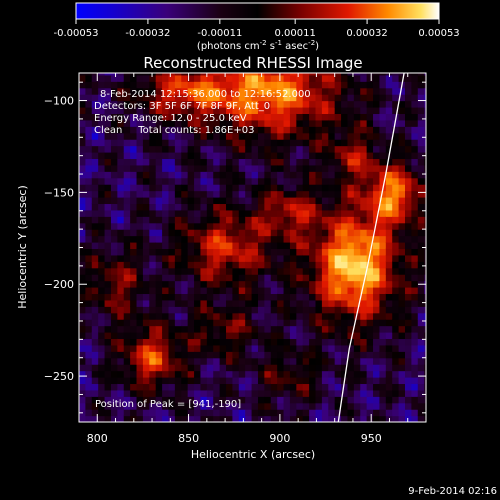  Describe the element at coordinates (258, 45) in the screenshot. I see `colorbar-unit: (photons cm-2 s-1 asec-2)` at that location.